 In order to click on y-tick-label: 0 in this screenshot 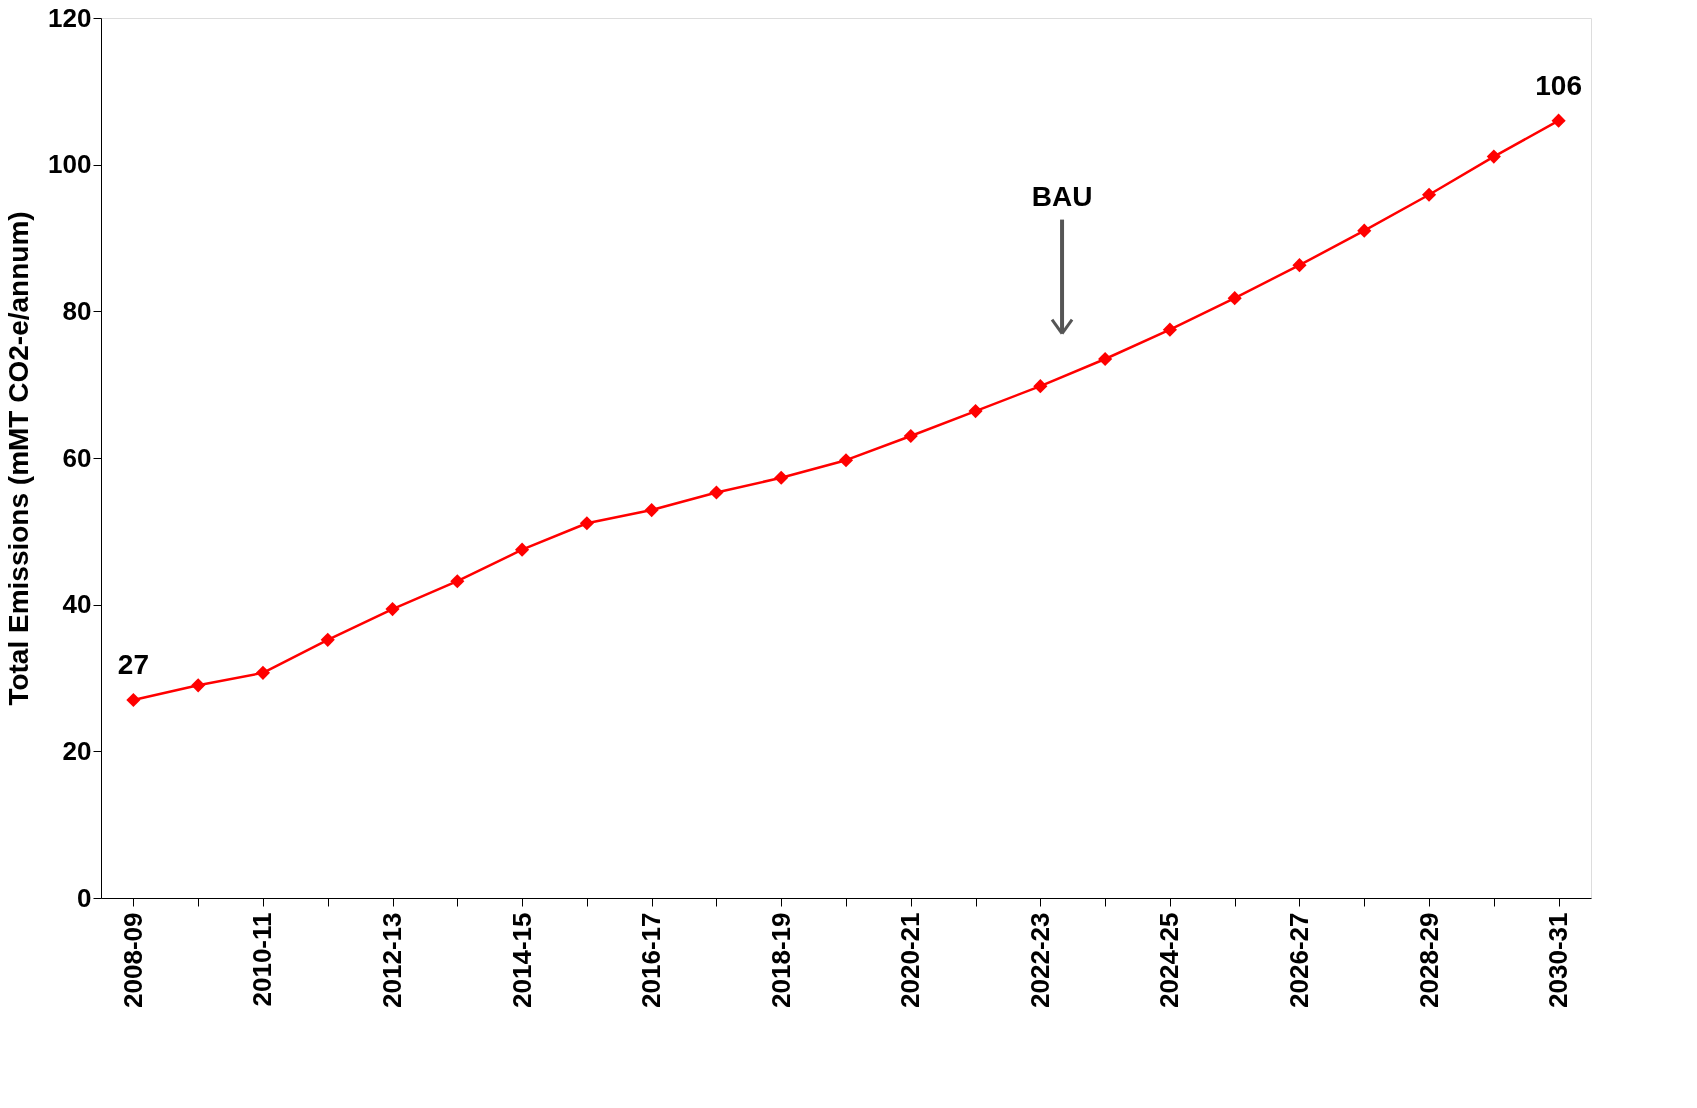, I will do `click(84, 897)`.